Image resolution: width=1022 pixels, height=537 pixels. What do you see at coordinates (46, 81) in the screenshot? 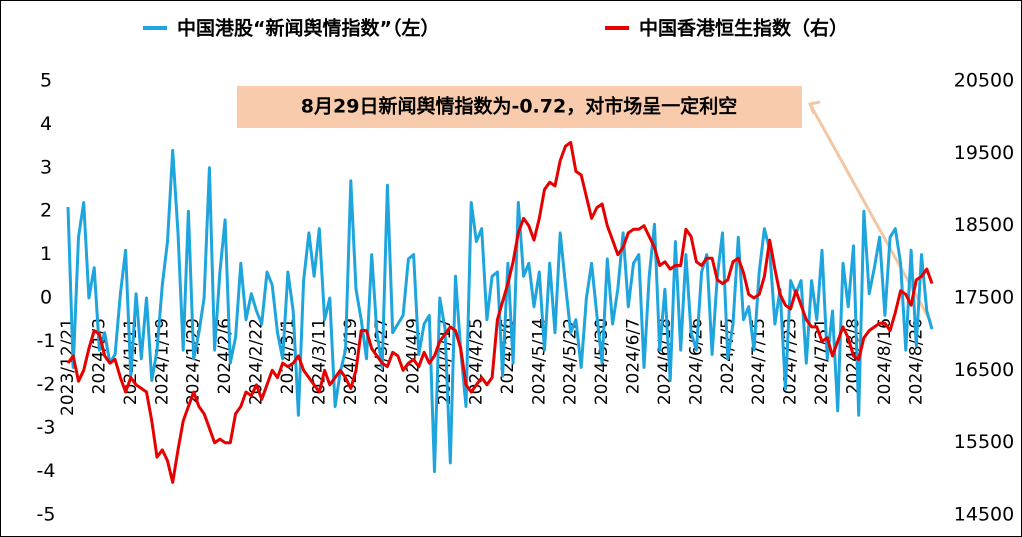
I see `y-tick-label: 5` at bounding box center [46, 81].